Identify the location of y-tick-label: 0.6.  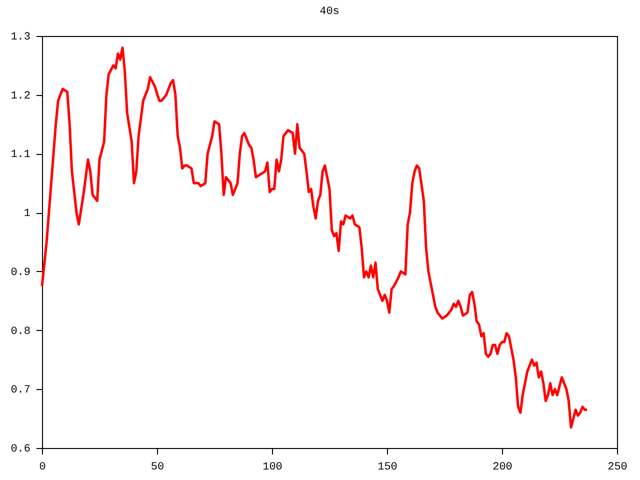
(20, 450).